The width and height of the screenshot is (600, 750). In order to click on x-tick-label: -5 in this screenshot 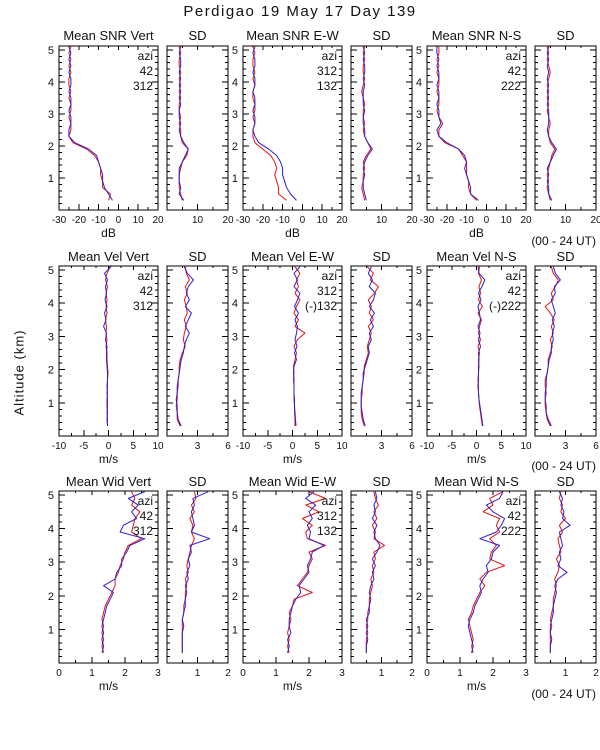, I will do `click(83, 446)`.